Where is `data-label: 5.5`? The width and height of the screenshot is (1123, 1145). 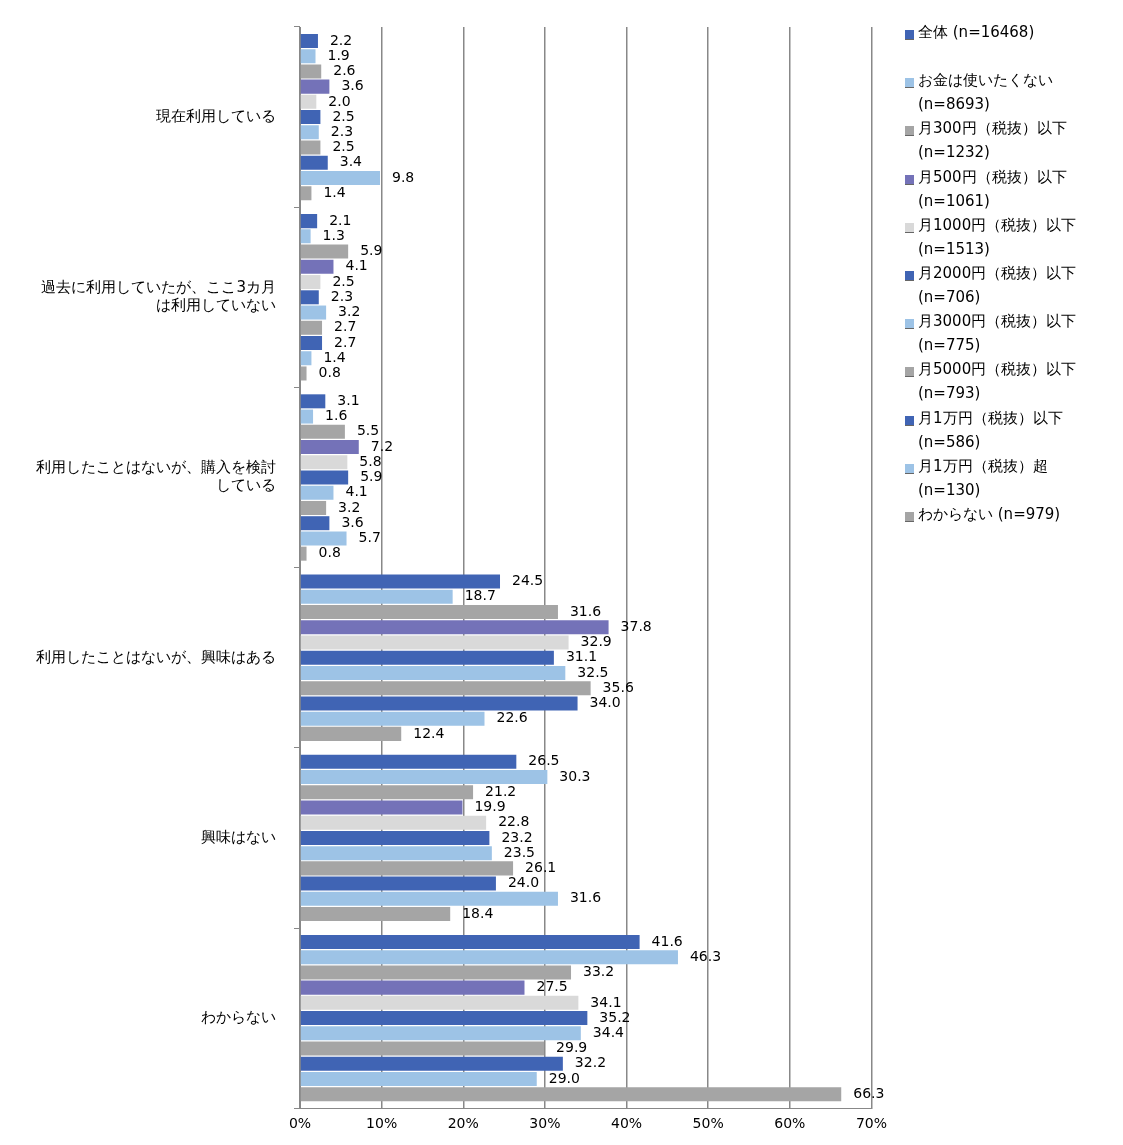
data-label: 5.5 is located at coordinates (368, 430).